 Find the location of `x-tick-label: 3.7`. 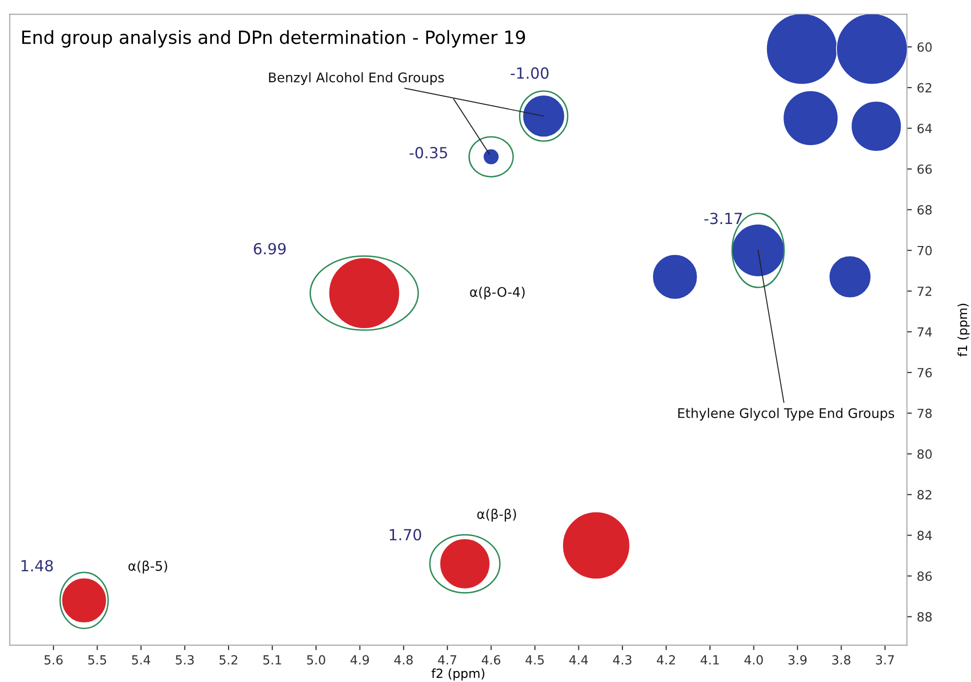

x-tick-label: 3.7 is located at coordinates (885, 660).